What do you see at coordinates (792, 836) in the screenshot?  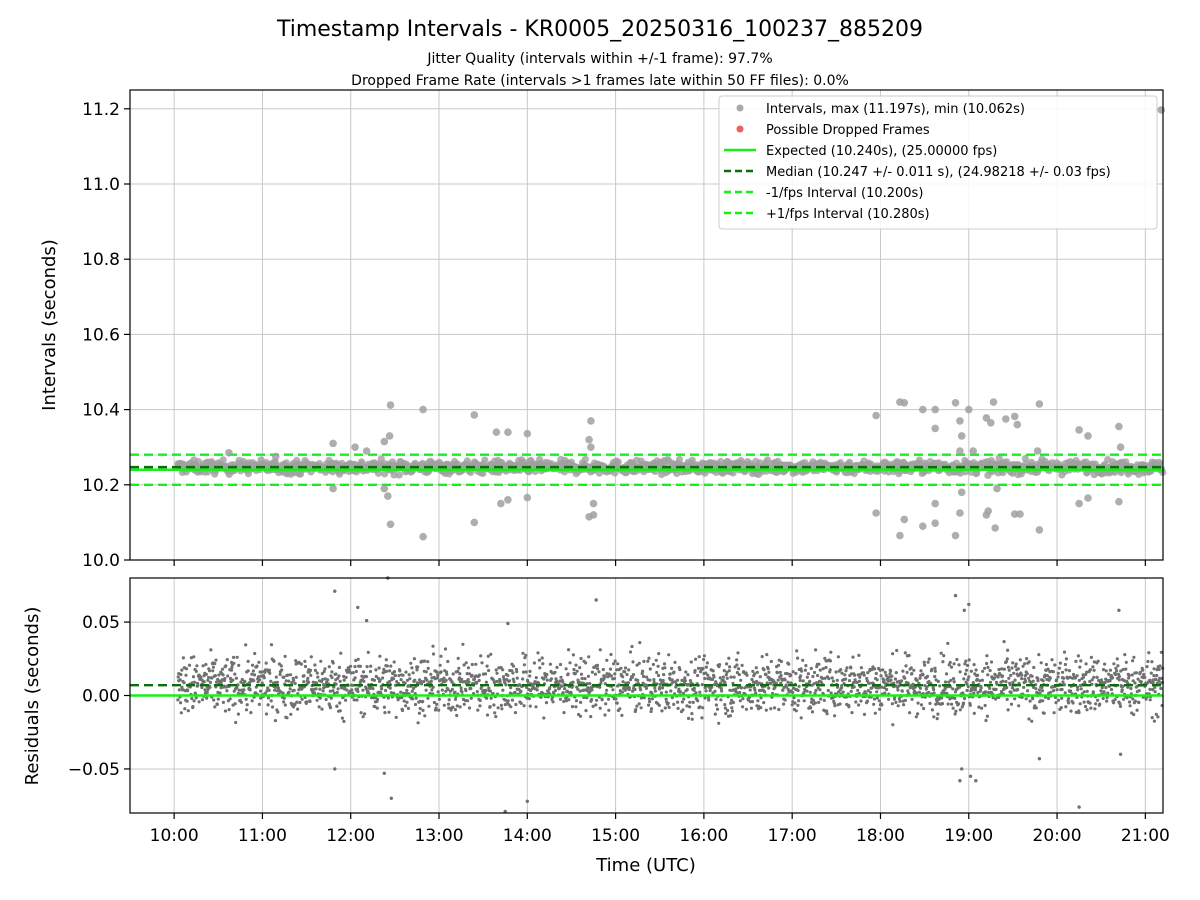 I see `x-tick-label: 17:00` at bounding box center [792, 836].